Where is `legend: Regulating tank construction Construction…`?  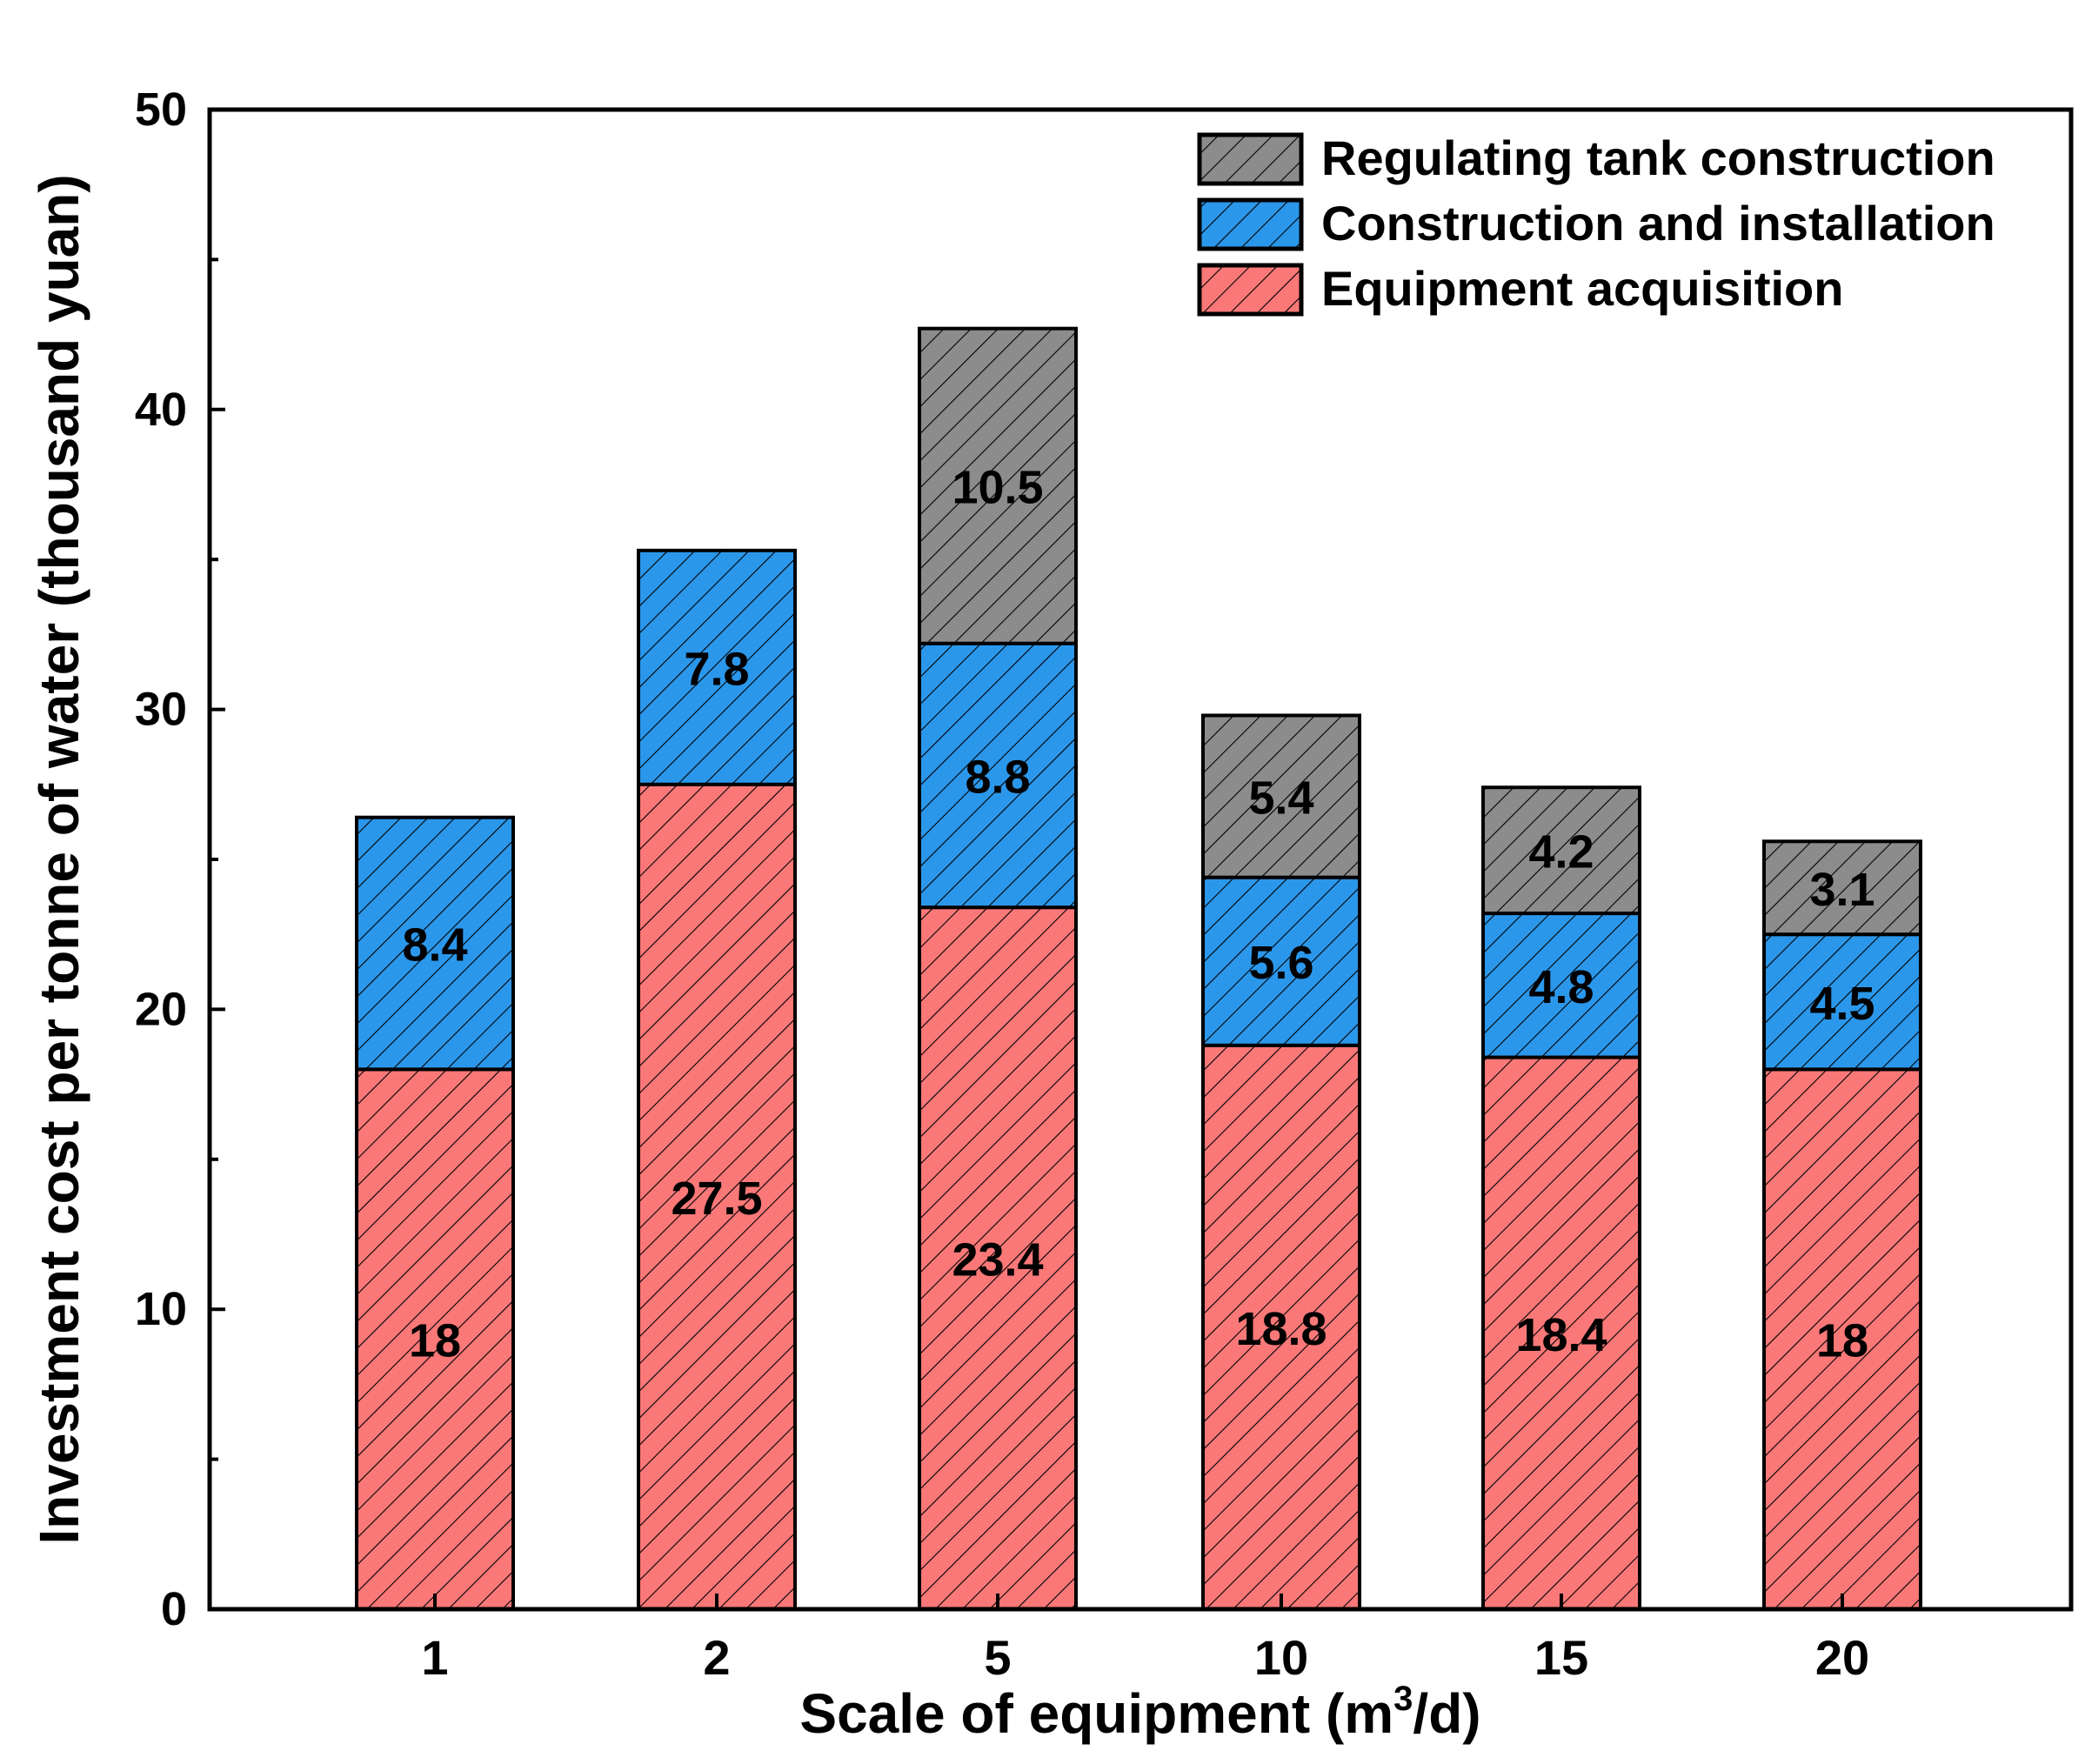 legend: Regulating tank construction Construction… is located at coordinates (1596, 223).